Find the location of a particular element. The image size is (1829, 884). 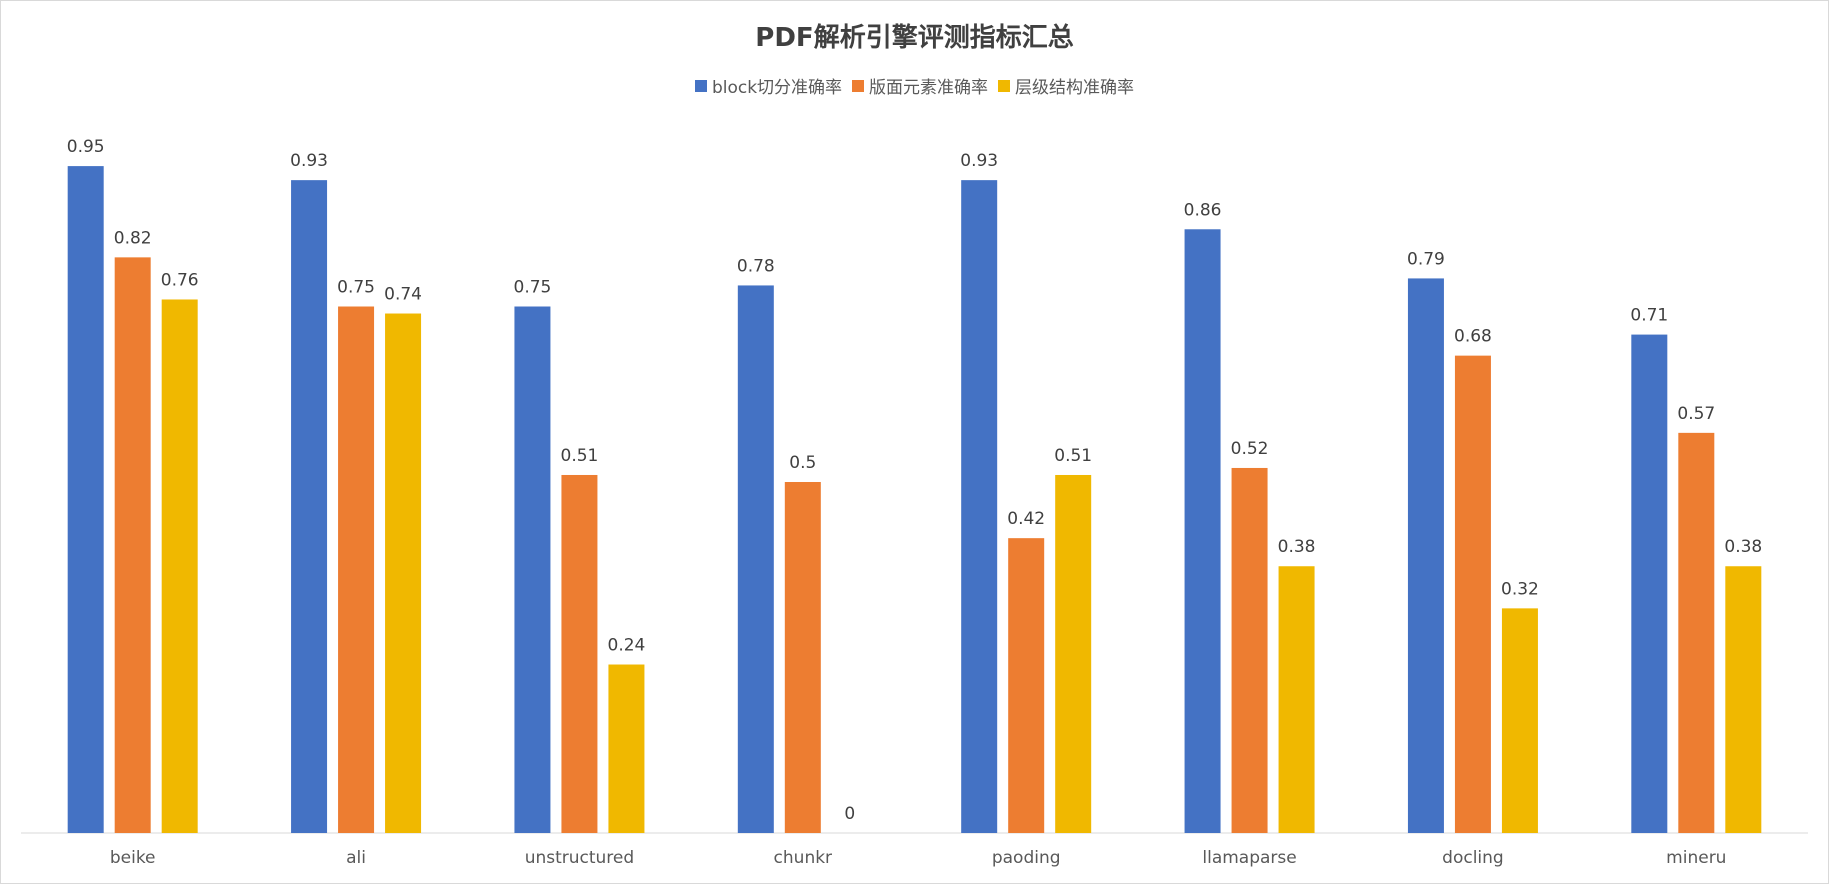

x-tick-label-unstructured: unstructured is located at coordinates (580, 858).